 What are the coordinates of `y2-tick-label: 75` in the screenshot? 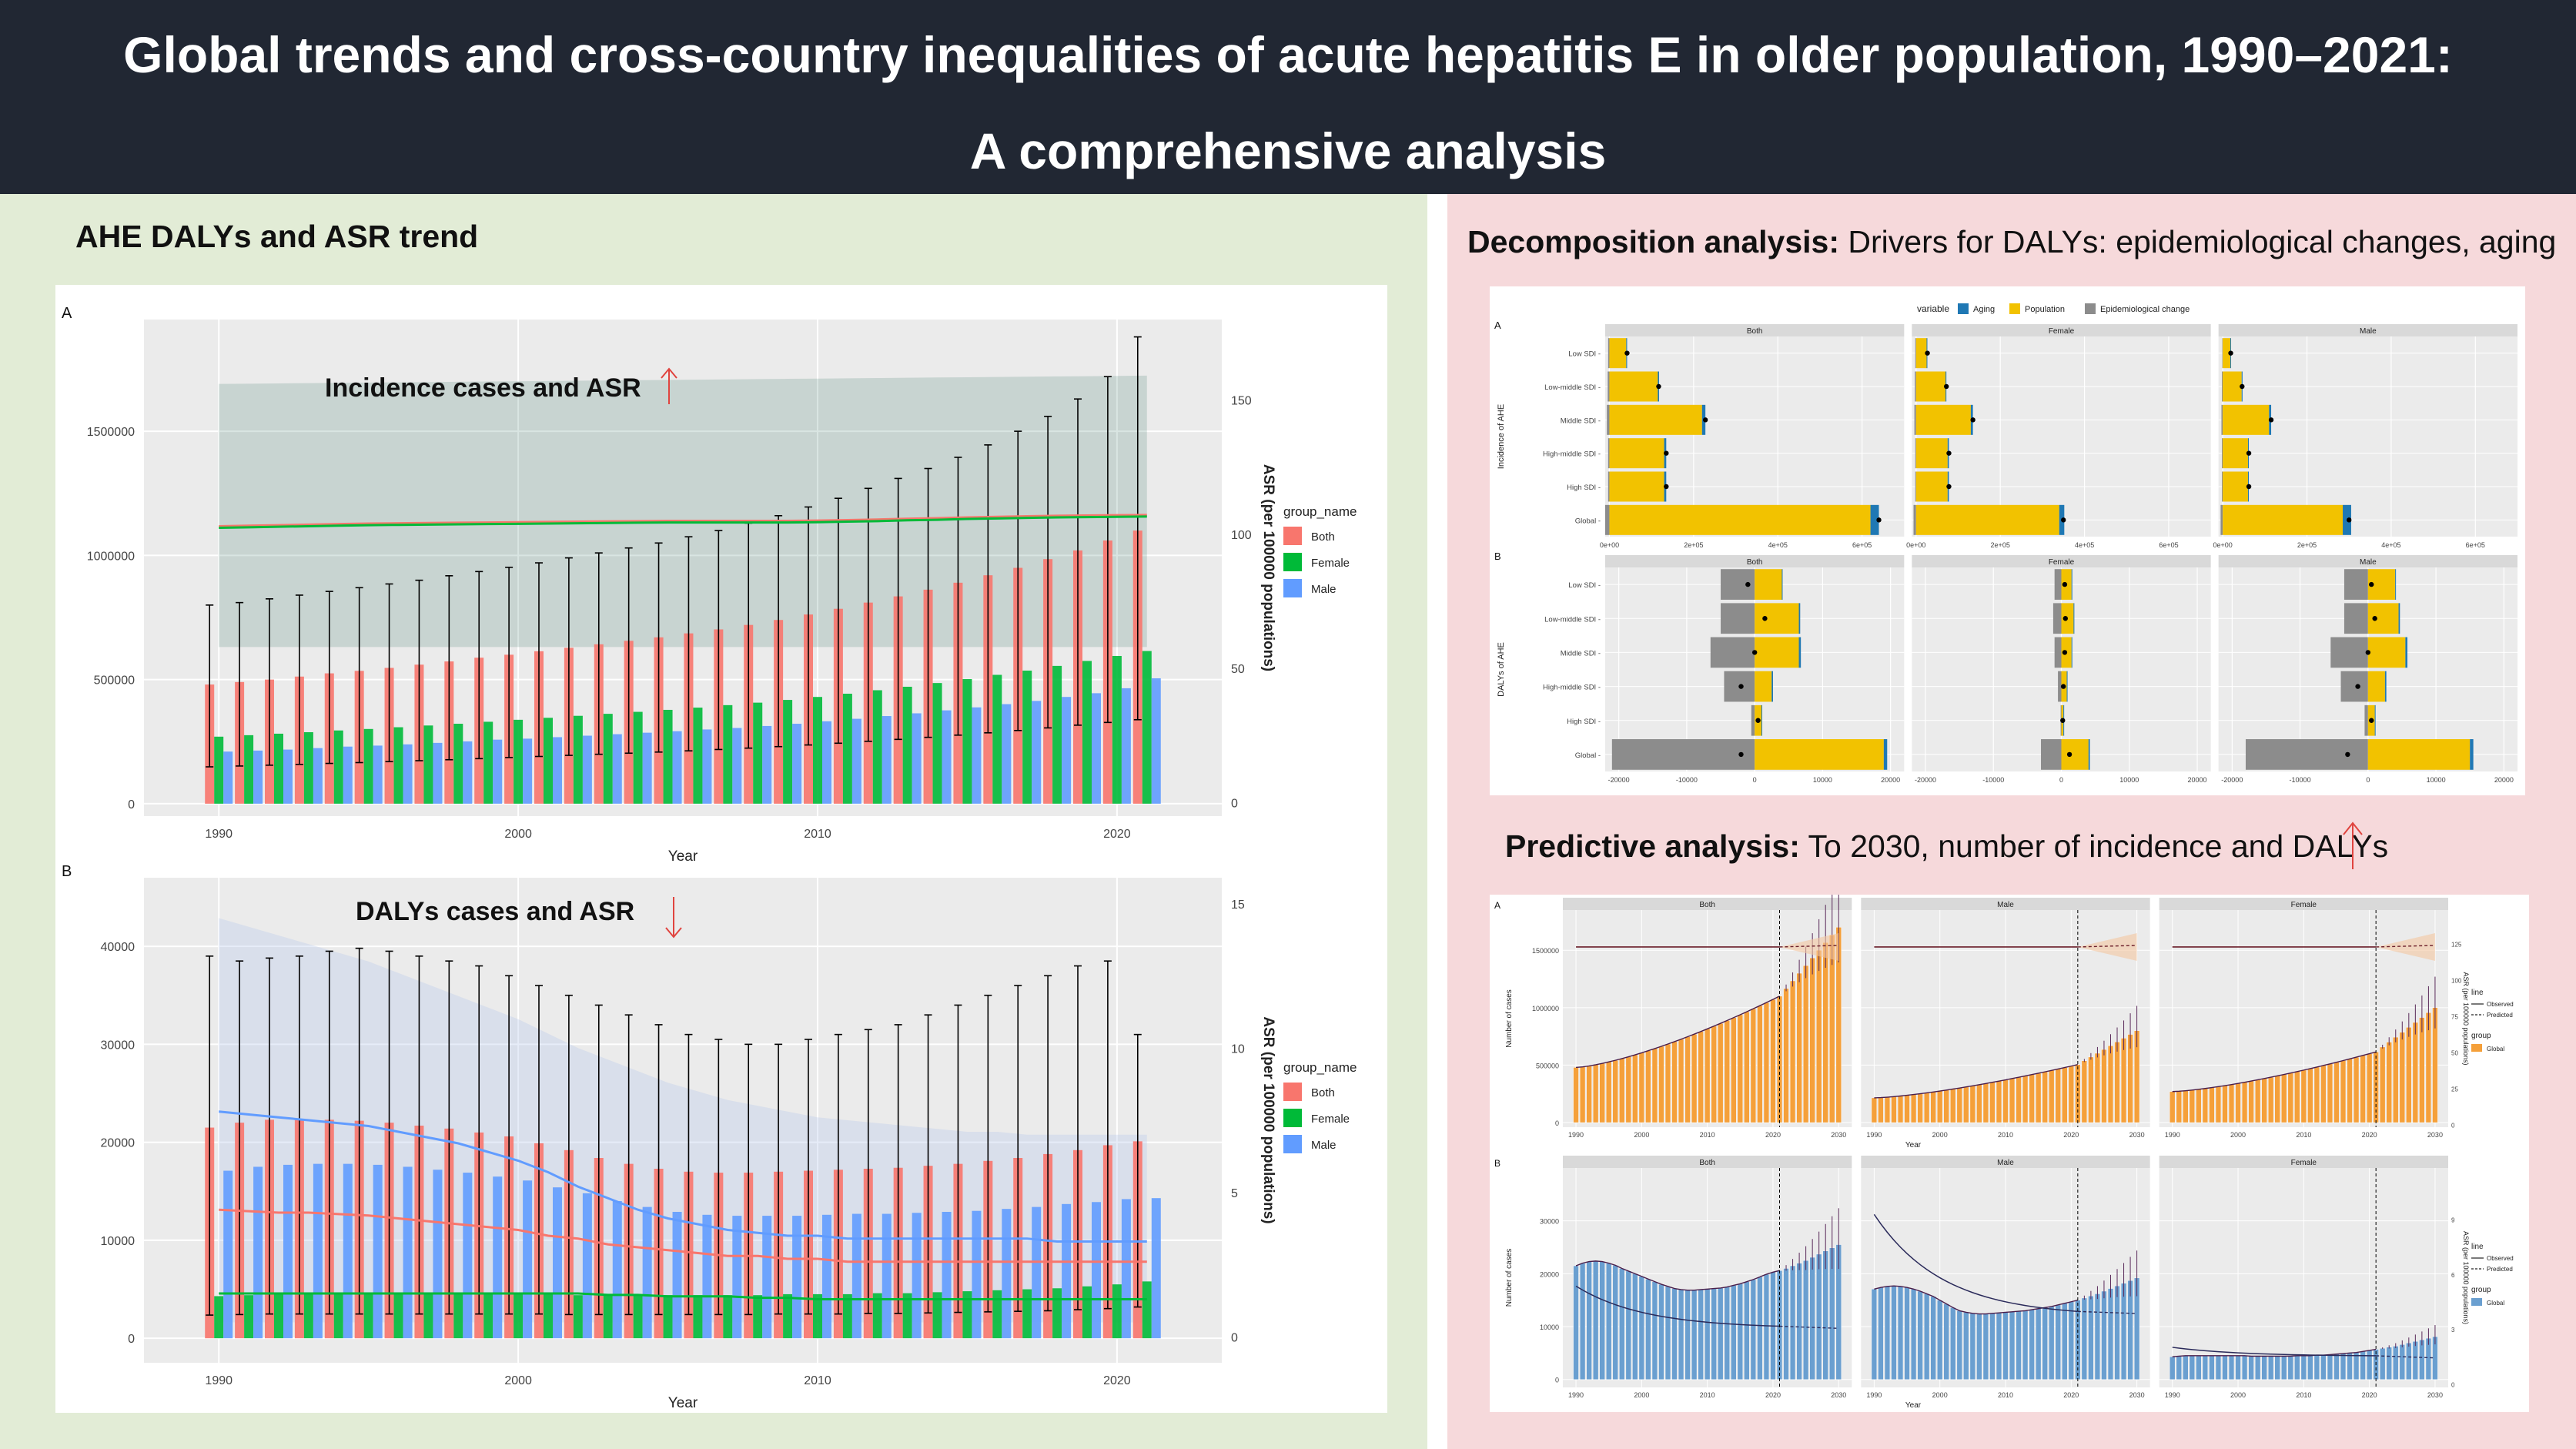 It's located at (2454, 1017).